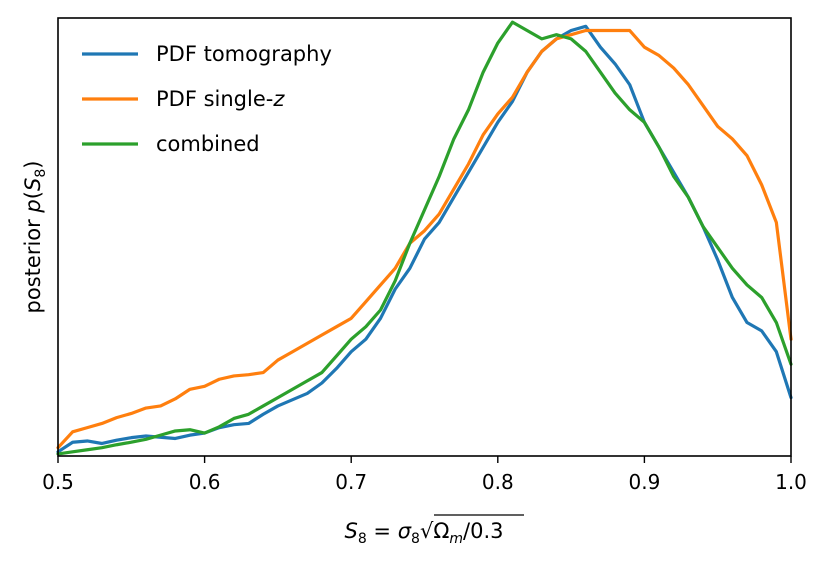 This screenshot has width=831, height=566. I want to click on legend-label-pdf-tomography: PDF tomography, so click(244, 54).